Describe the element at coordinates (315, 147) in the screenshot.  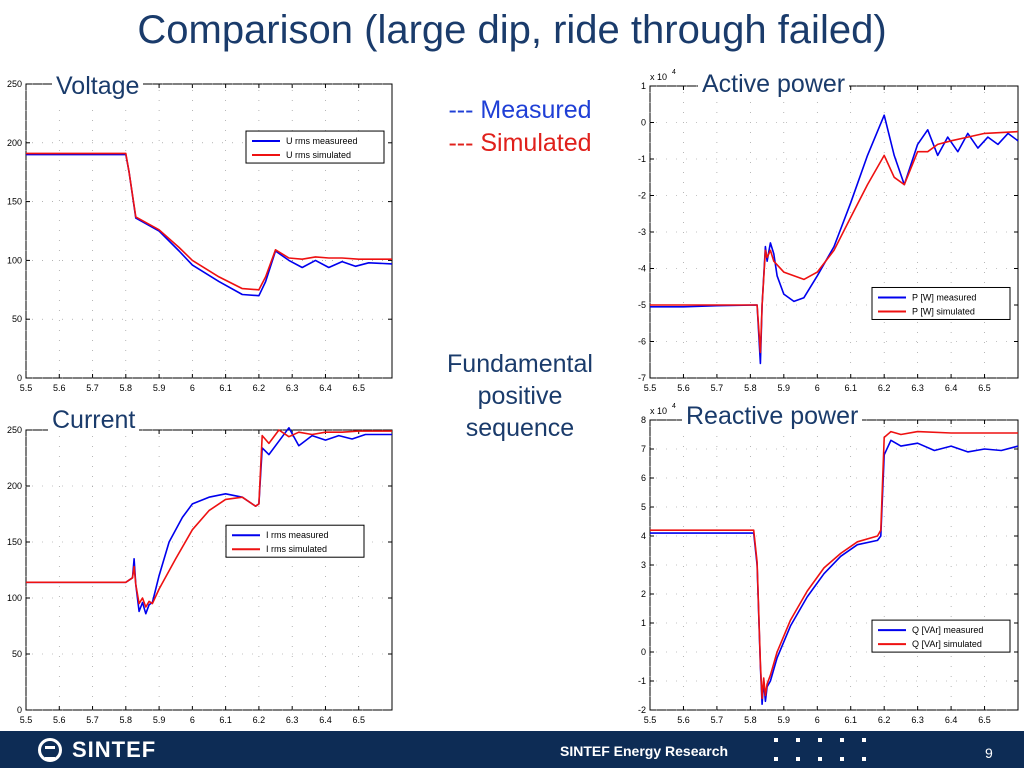
I see `voltage-legend: U rms measureed U rms simulated` at that location.